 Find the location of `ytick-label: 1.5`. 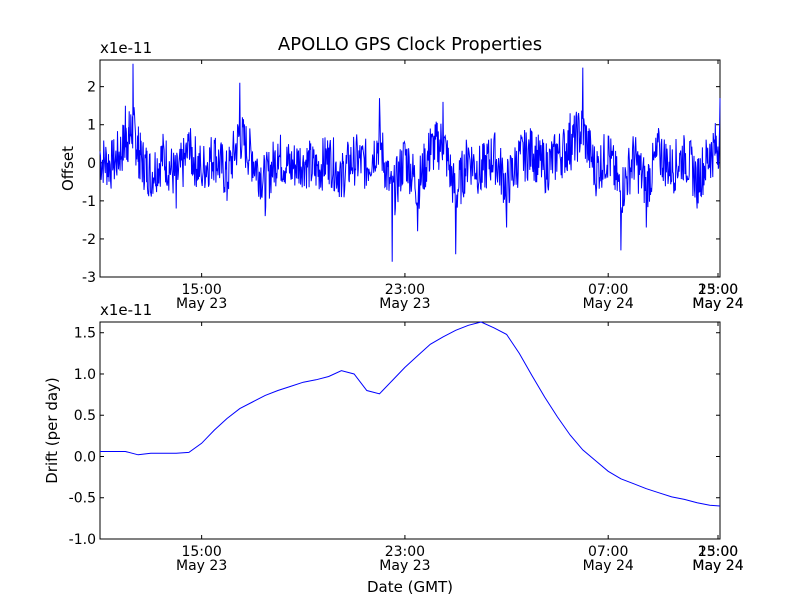

ytick-label: 1.5 is located at coordinates (85, 334).